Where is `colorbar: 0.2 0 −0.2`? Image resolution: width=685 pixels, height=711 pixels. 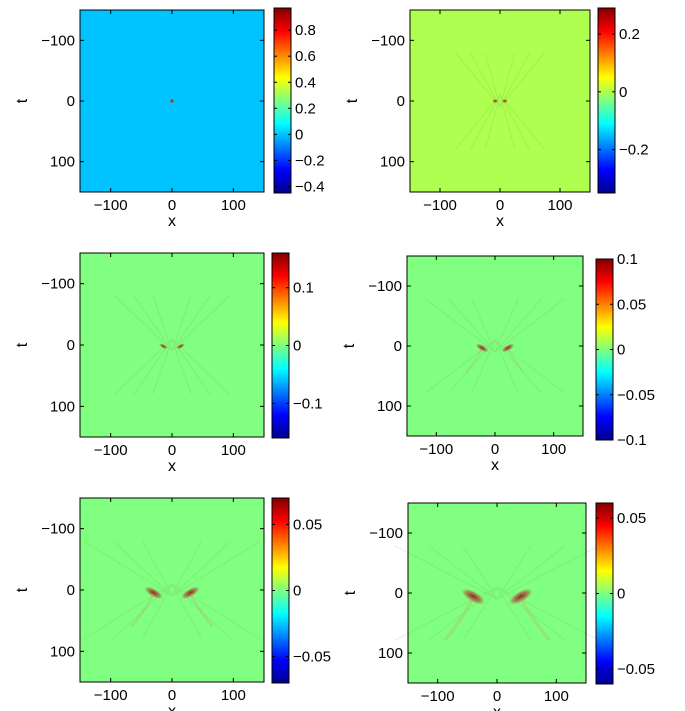 colorbar: 0.2 0 −0.2 is located at coordinates (623, 100).